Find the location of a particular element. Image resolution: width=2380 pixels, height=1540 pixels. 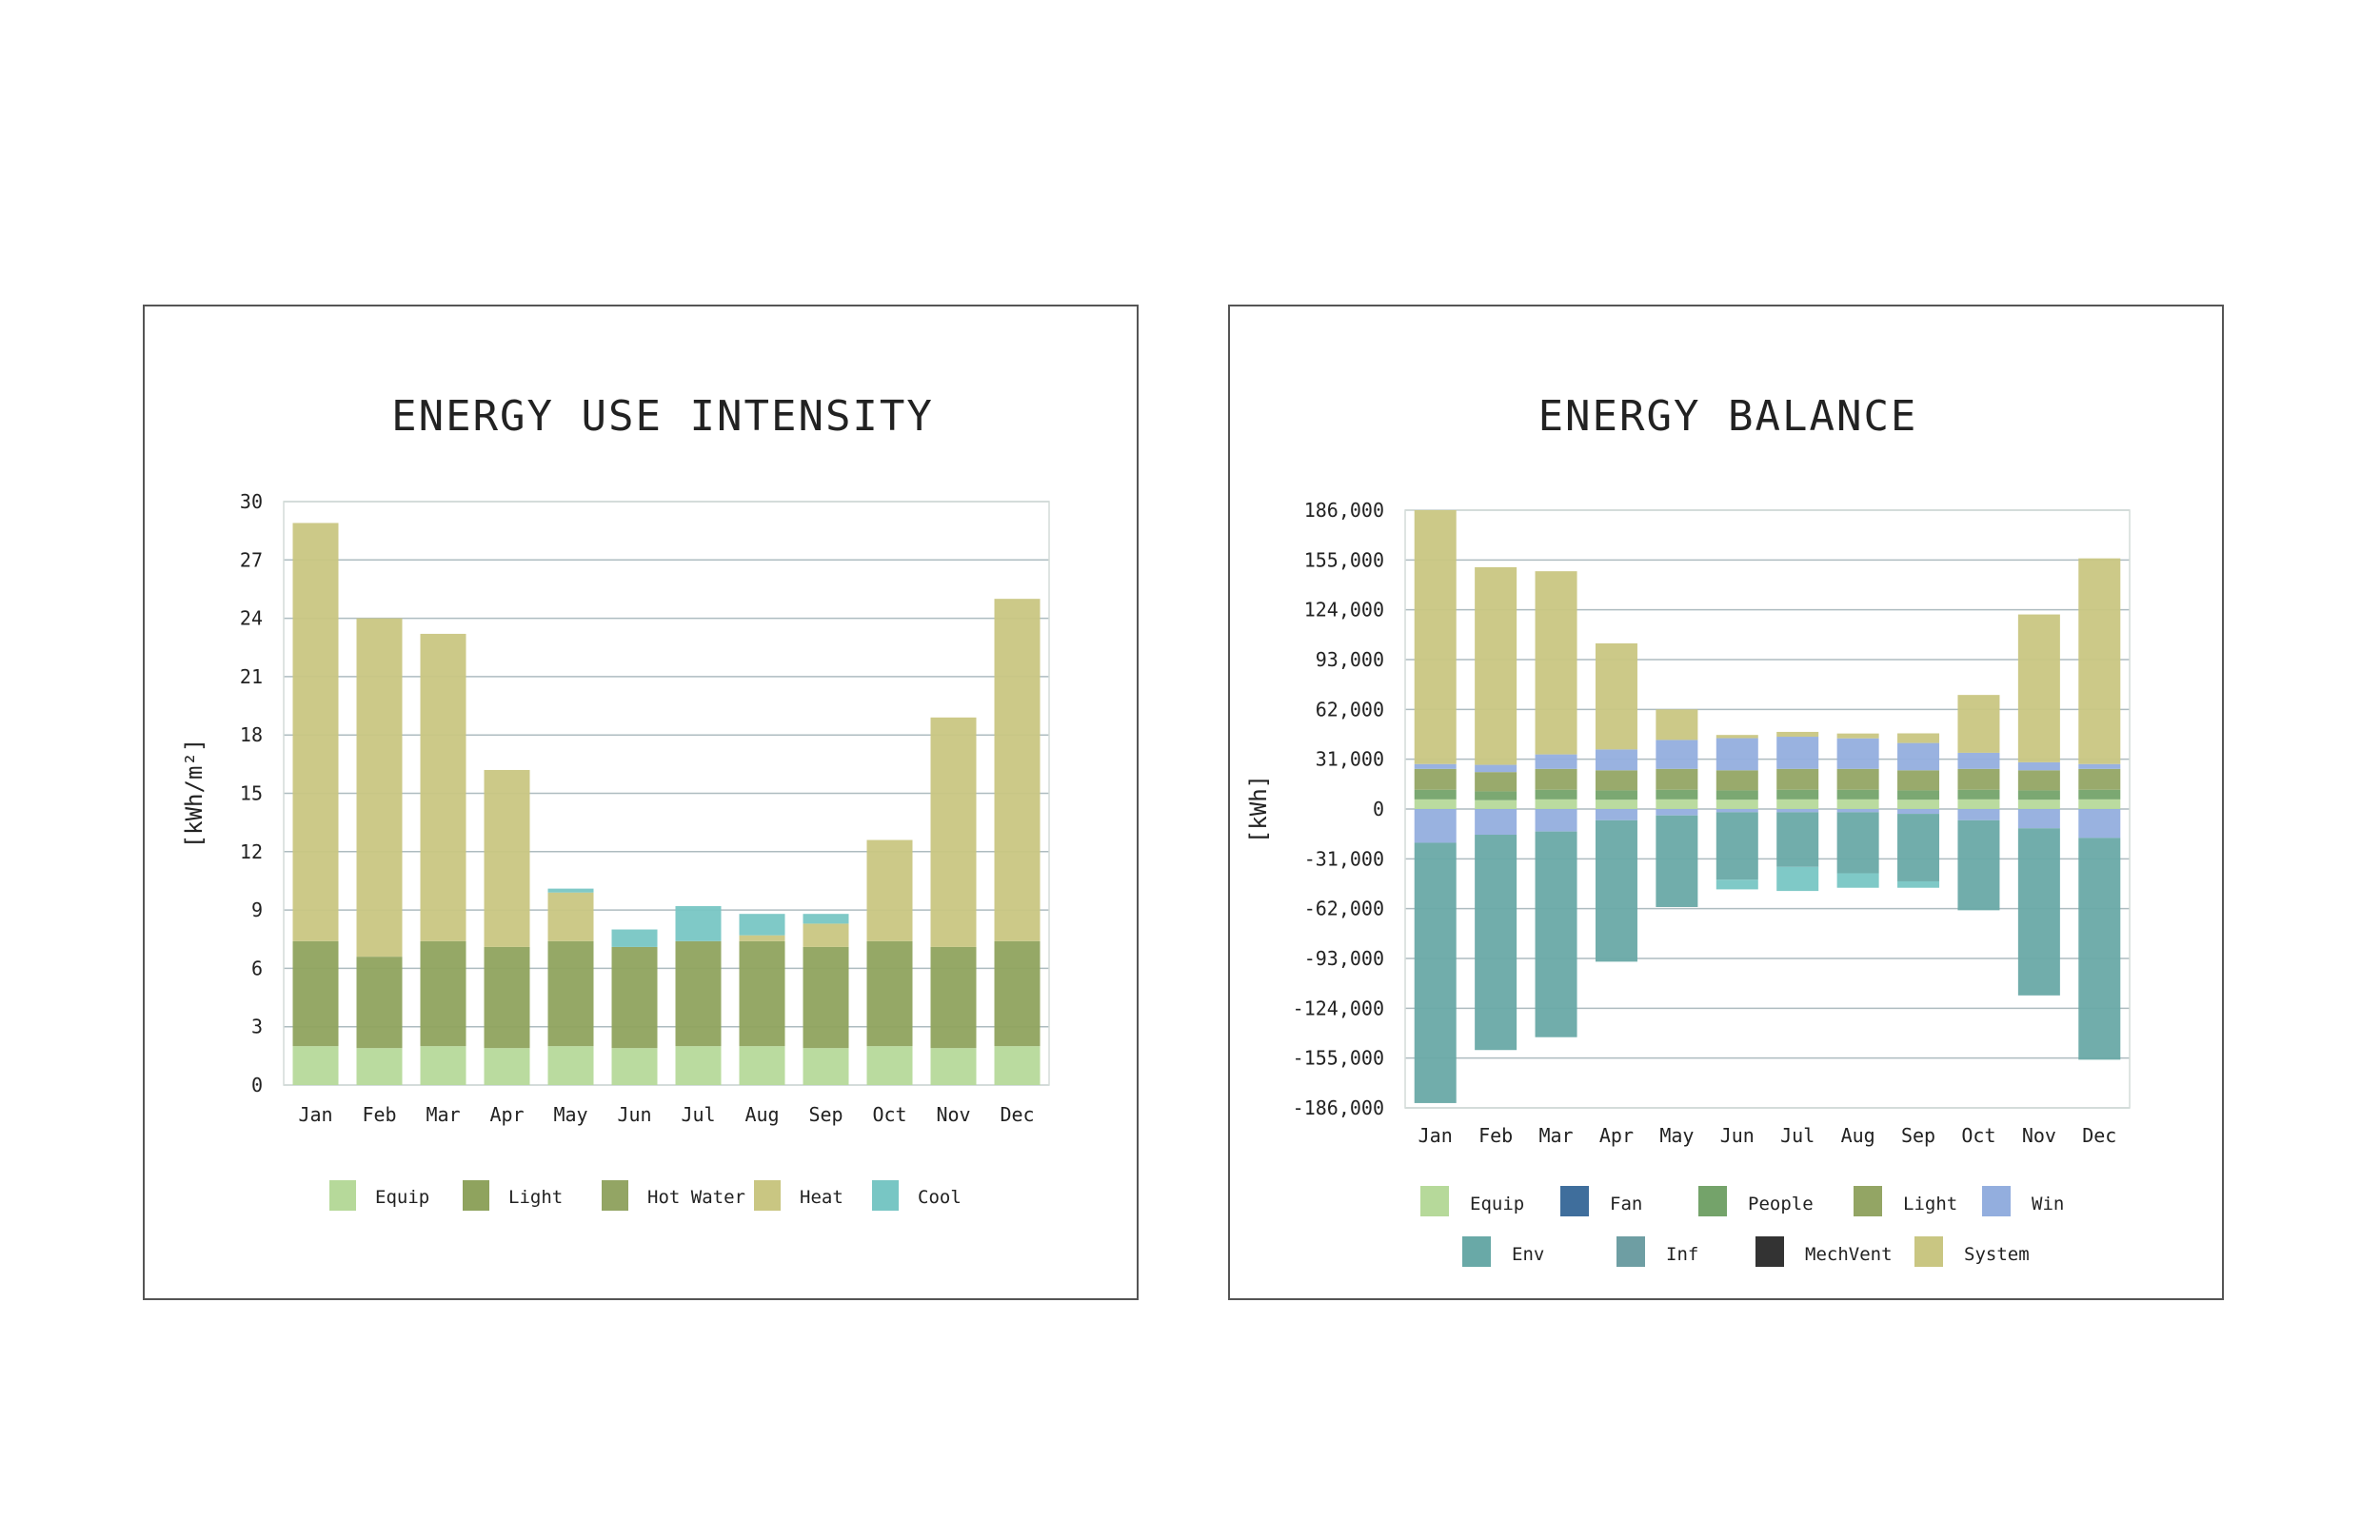

x-tick-label: Dec is located at coordinates (1017, 1114).